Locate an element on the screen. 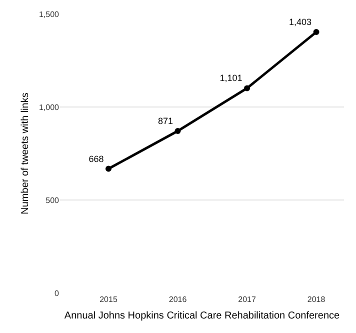 Image resolution: width=356 pixels, height=333 pixels. data-label: 1,403 is located at coordinates (300, 22).